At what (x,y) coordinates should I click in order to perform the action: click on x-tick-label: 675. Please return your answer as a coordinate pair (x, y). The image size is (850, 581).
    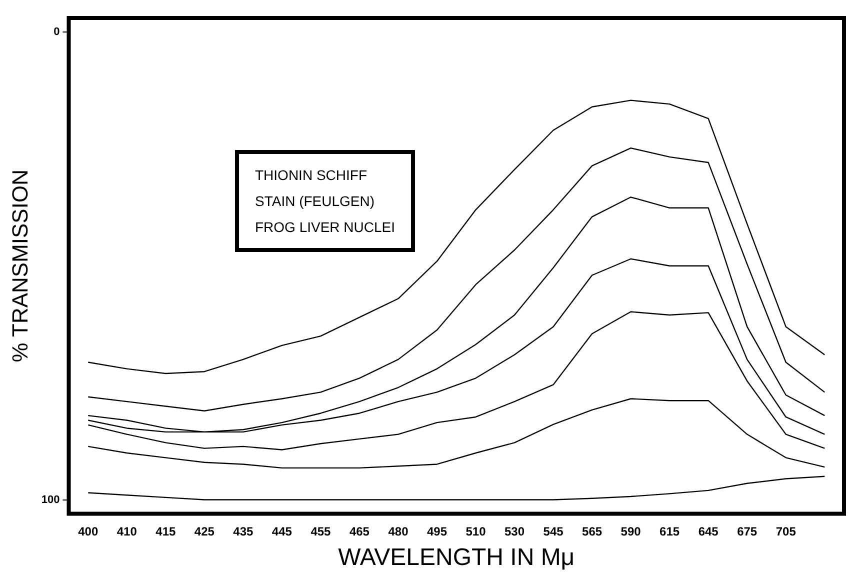
    Looking at the image, I should click on (747, 531).